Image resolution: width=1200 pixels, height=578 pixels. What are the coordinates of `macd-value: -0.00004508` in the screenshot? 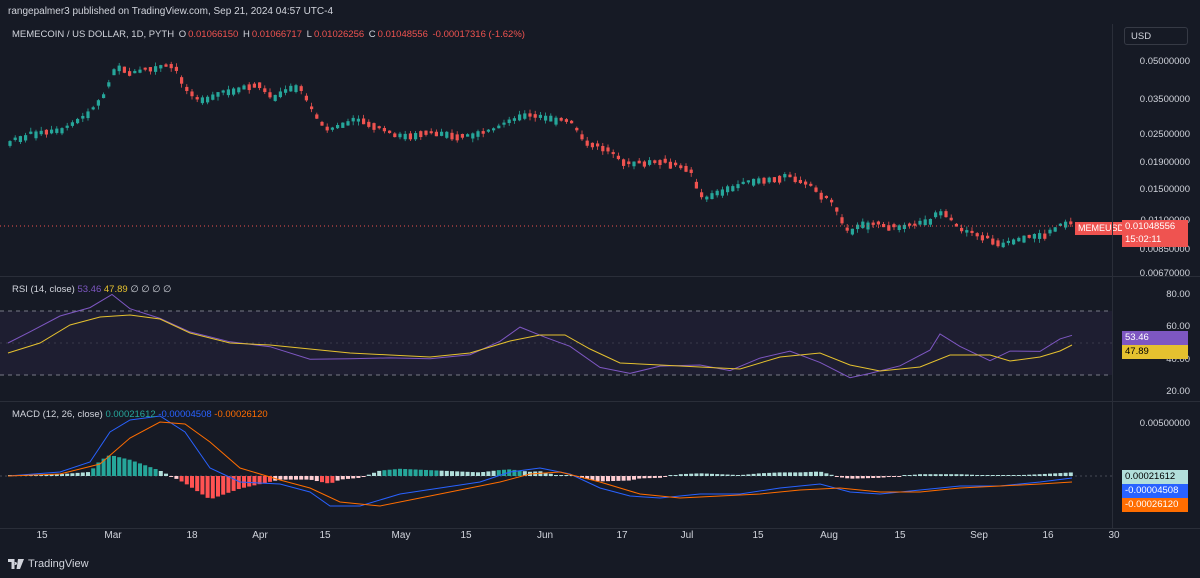 It's located at (185, 414).